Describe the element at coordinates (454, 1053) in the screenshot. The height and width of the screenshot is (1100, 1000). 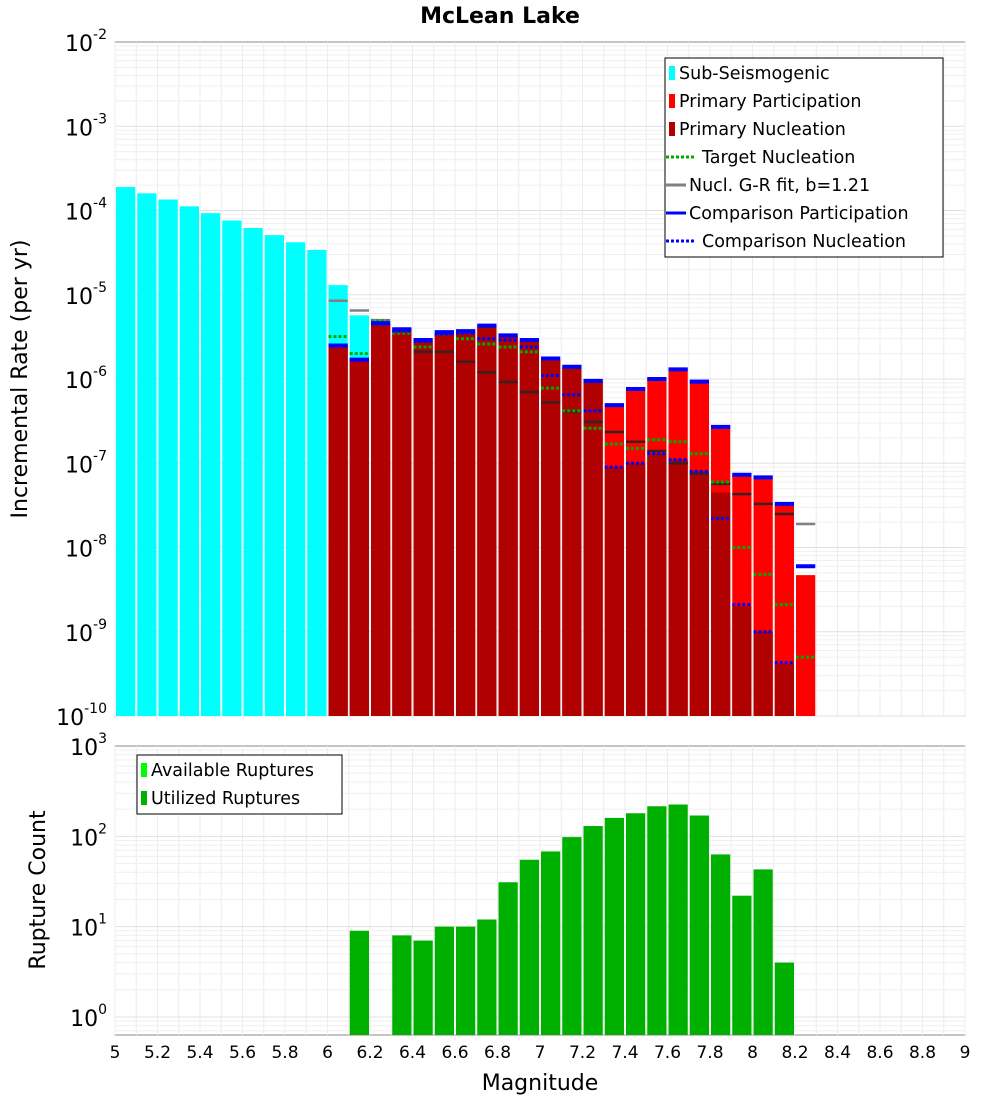
I see `x-tick-label: 6.6` at that location.